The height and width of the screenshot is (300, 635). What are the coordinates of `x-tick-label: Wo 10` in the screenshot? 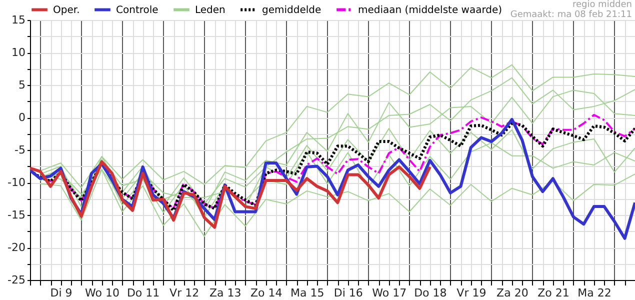 It's located at (102, 293).